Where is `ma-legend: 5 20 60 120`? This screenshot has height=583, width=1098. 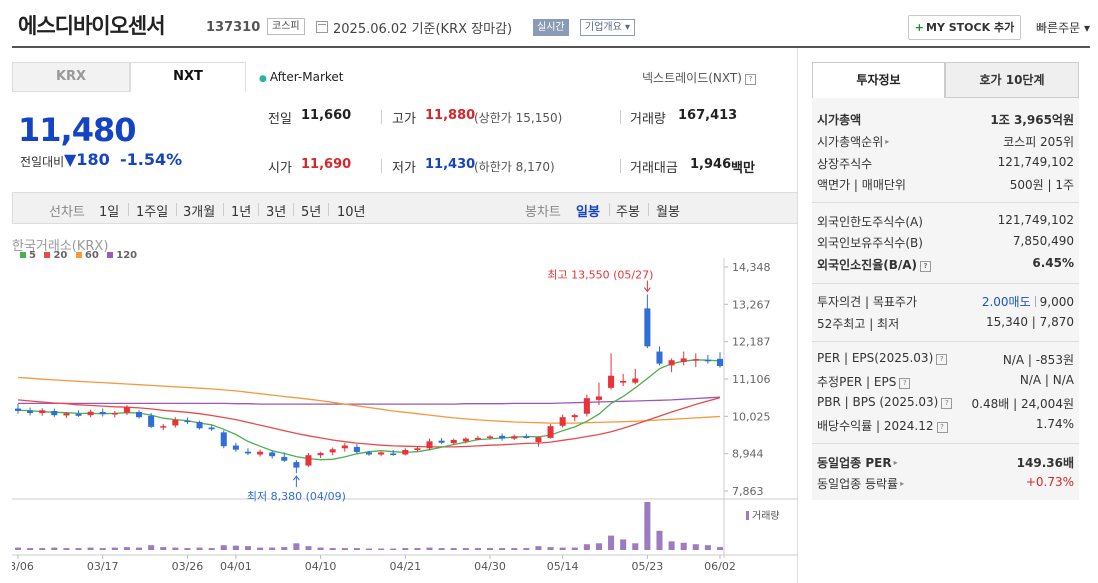
ma-legend: 5 20 60 120 is located at coordinates (78, 255).